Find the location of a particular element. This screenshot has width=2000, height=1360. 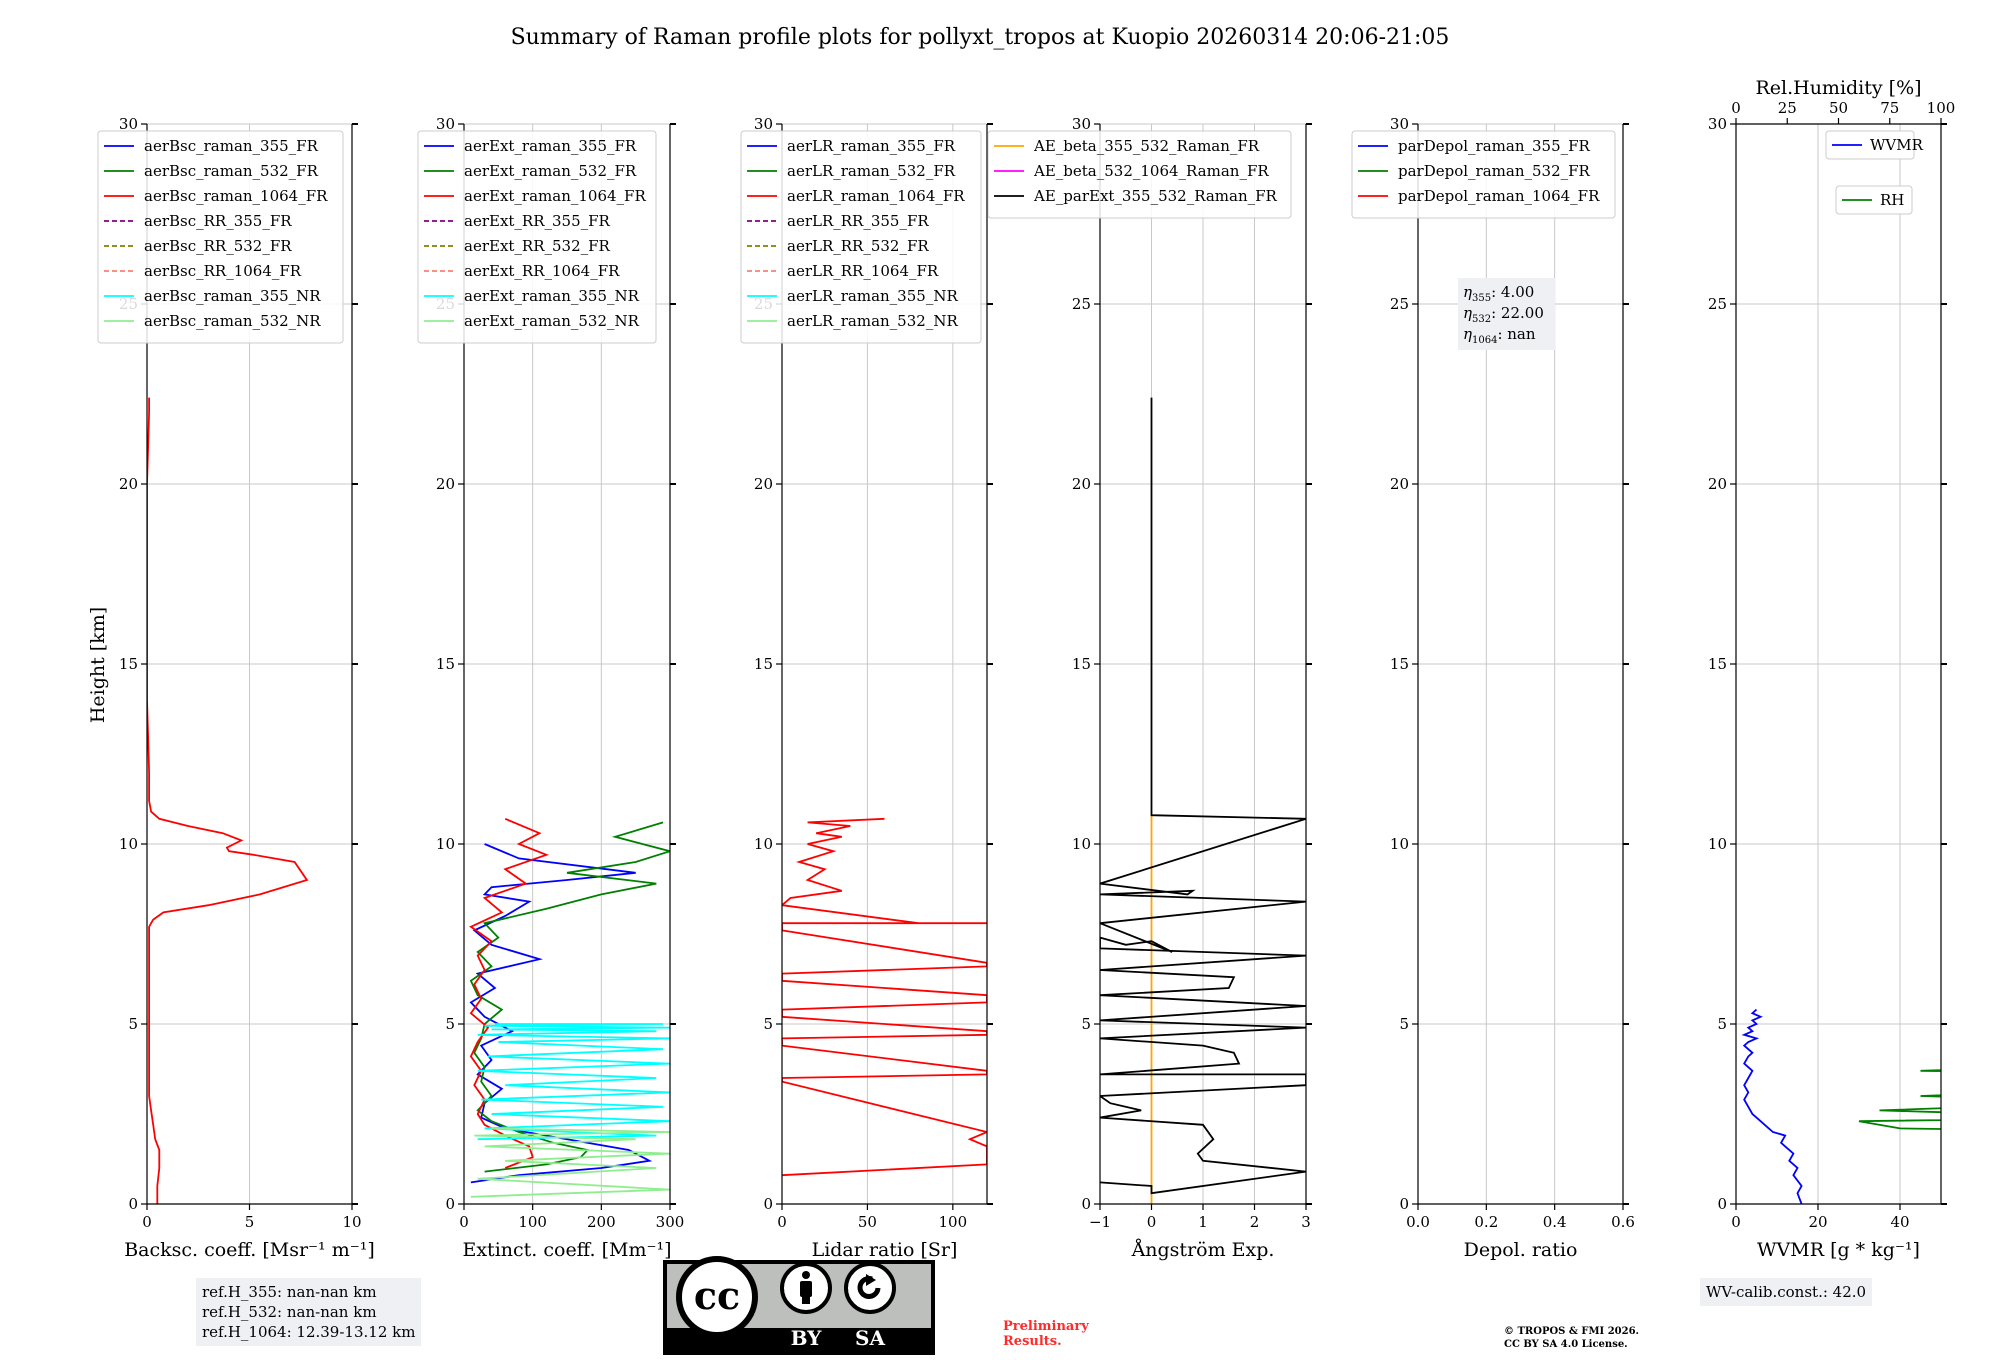

sa-label: SA is located at coordinates (870, 1338).